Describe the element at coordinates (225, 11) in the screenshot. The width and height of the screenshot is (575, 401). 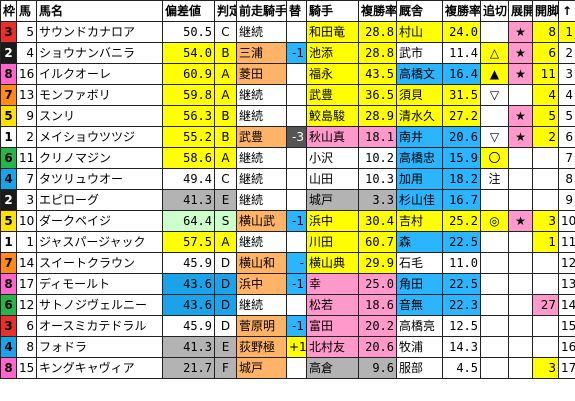
I see `col-grade-header: 判定` at that location.